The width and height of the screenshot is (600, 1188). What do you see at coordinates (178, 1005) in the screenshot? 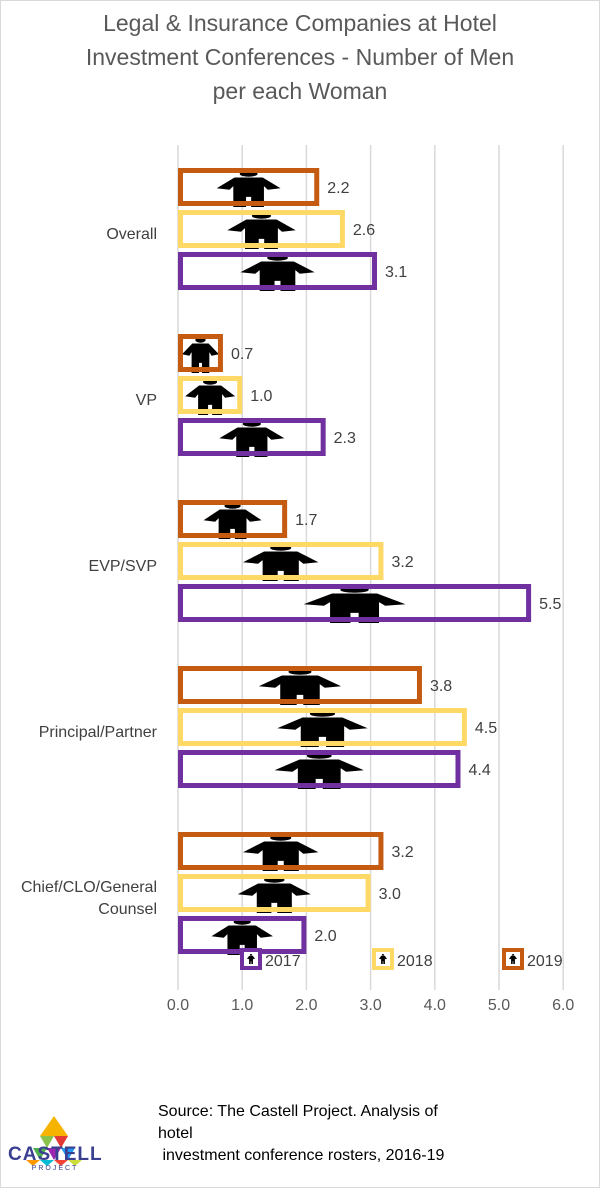
I see `x-tick-label: 0.0` at bounding box center [178, 1005].